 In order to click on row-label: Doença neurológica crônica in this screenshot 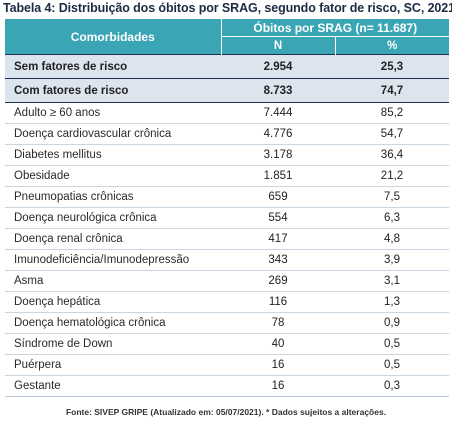, I will do `click(113, 218)`.